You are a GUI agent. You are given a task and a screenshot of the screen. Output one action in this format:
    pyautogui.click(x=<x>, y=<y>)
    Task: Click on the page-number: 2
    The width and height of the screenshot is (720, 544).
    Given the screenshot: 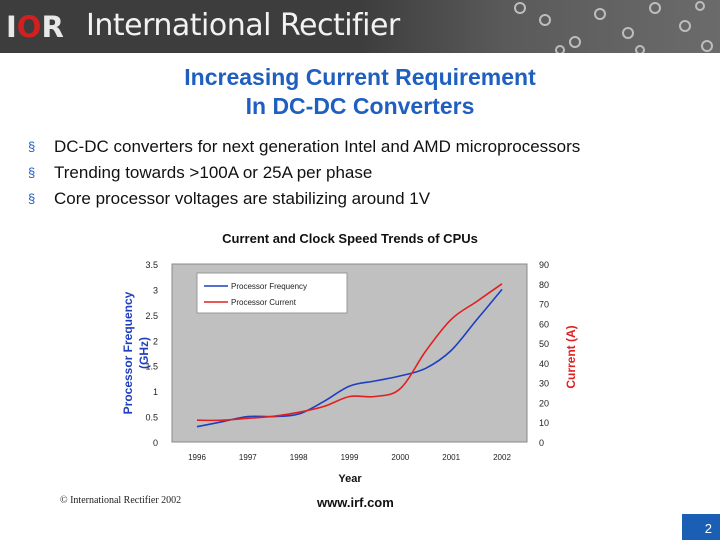 What is the action you would take?
    pyautogui.click(x=701, y=527)
    